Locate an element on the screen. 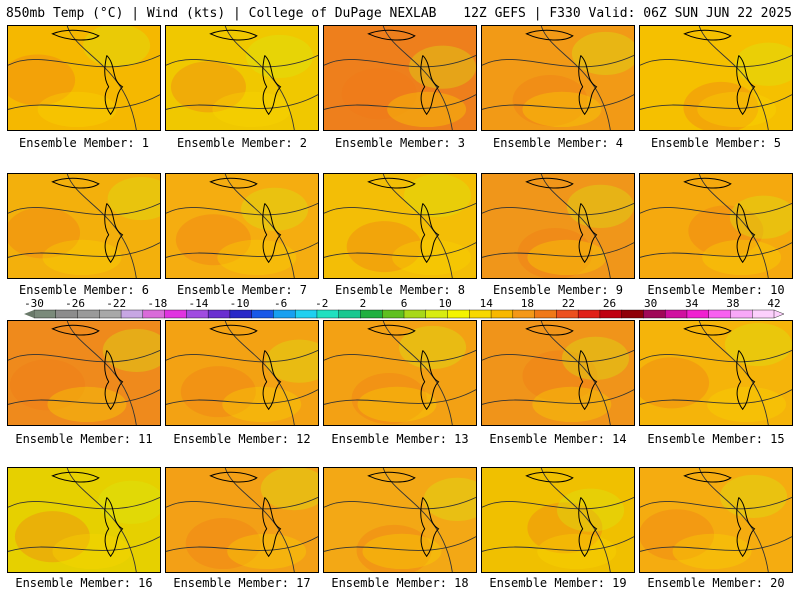 The image size is (800, 600). colorbar-tick-label: -2 is located at coordinates (322, 303).